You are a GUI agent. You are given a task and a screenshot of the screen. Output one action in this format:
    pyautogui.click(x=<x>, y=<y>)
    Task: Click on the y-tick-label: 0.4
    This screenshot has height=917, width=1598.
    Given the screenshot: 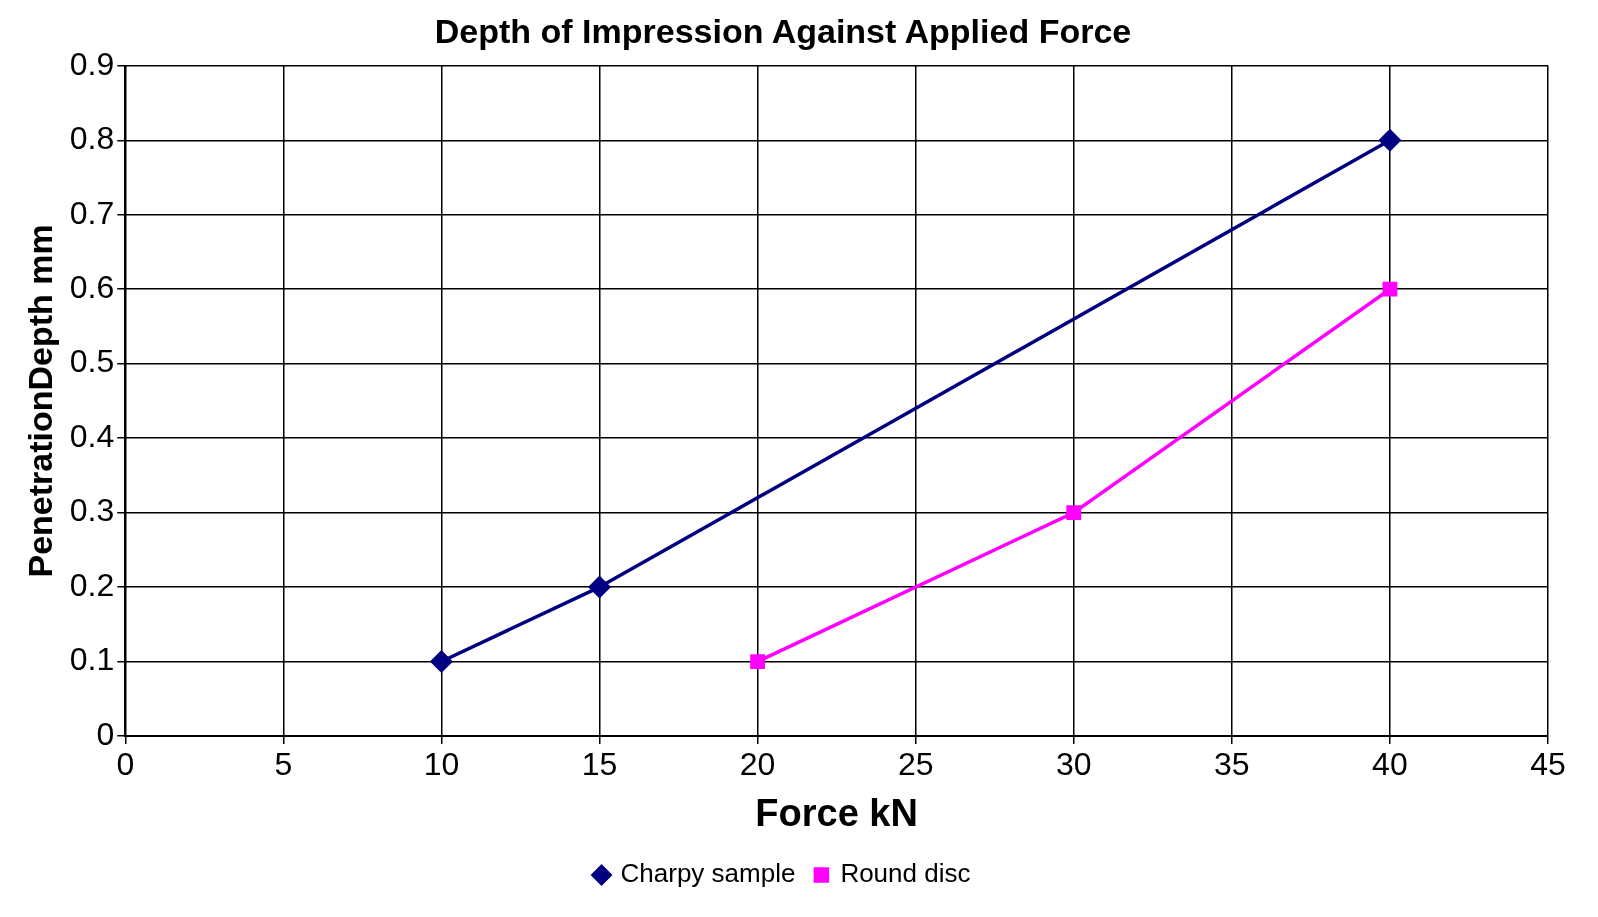 What is the action you would take?
    pyautogui.click(x=92, y=435)
    